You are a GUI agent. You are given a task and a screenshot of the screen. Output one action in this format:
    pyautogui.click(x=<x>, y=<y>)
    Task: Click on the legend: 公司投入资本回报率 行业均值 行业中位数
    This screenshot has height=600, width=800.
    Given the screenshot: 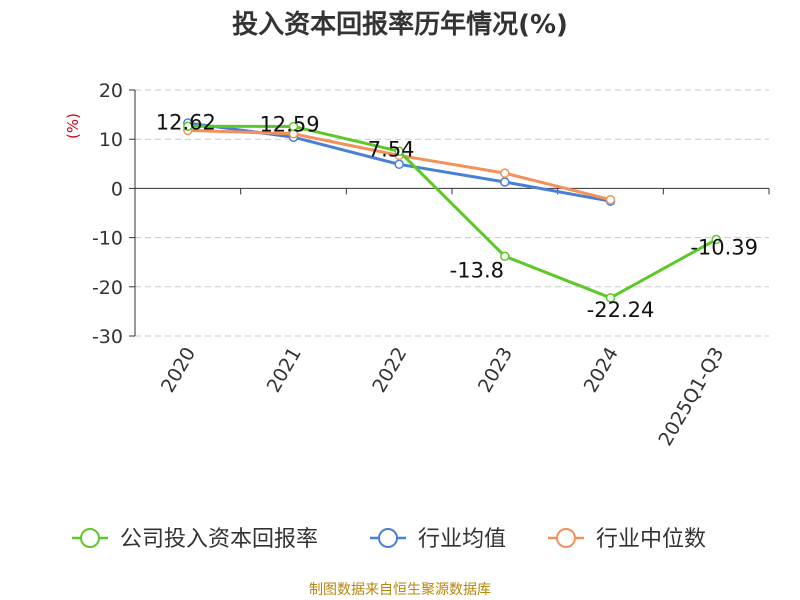 What is the action you would take?
    pyautogui.click(x=389, y=539)
    